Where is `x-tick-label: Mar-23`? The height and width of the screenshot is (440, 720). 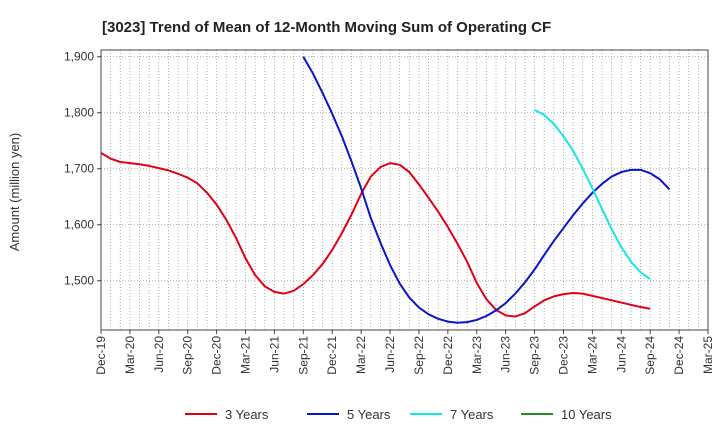
x-tick-label: Mar-23 is located at coordinates (477, 355).